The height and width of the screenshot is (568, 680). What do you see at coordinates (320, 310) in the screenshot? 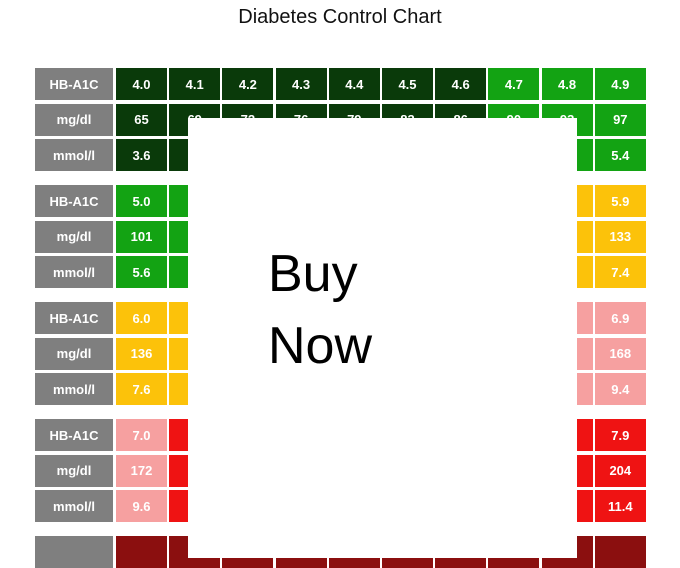
I see `buy-now-text: Buy Now` at bounding box center [320, 310].